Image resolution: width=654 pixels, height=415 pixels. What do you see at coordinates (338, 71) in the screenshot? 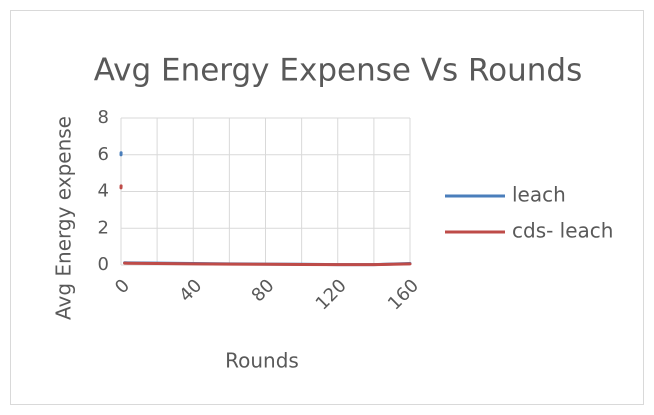
I see `chart-title: Avg Energy Expense Vs Rounds` at bounding box center [338, 71].